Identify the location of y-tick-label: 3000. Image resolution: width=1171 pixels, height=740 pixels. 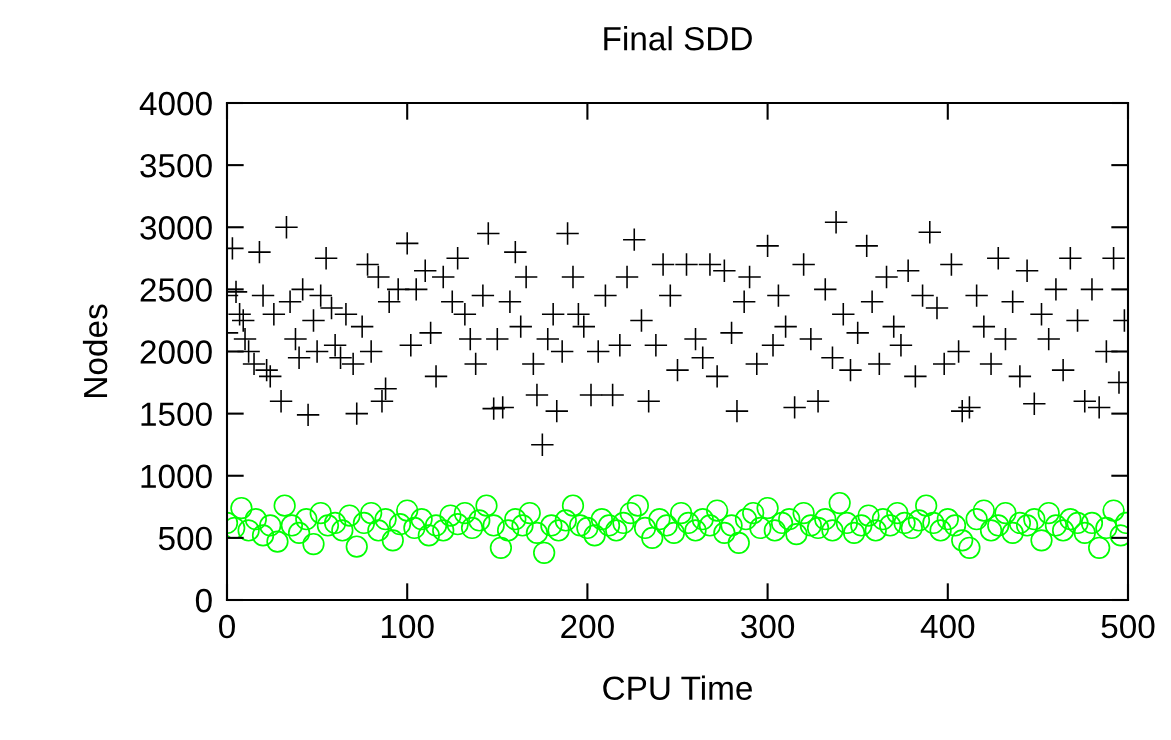
(176, 228).